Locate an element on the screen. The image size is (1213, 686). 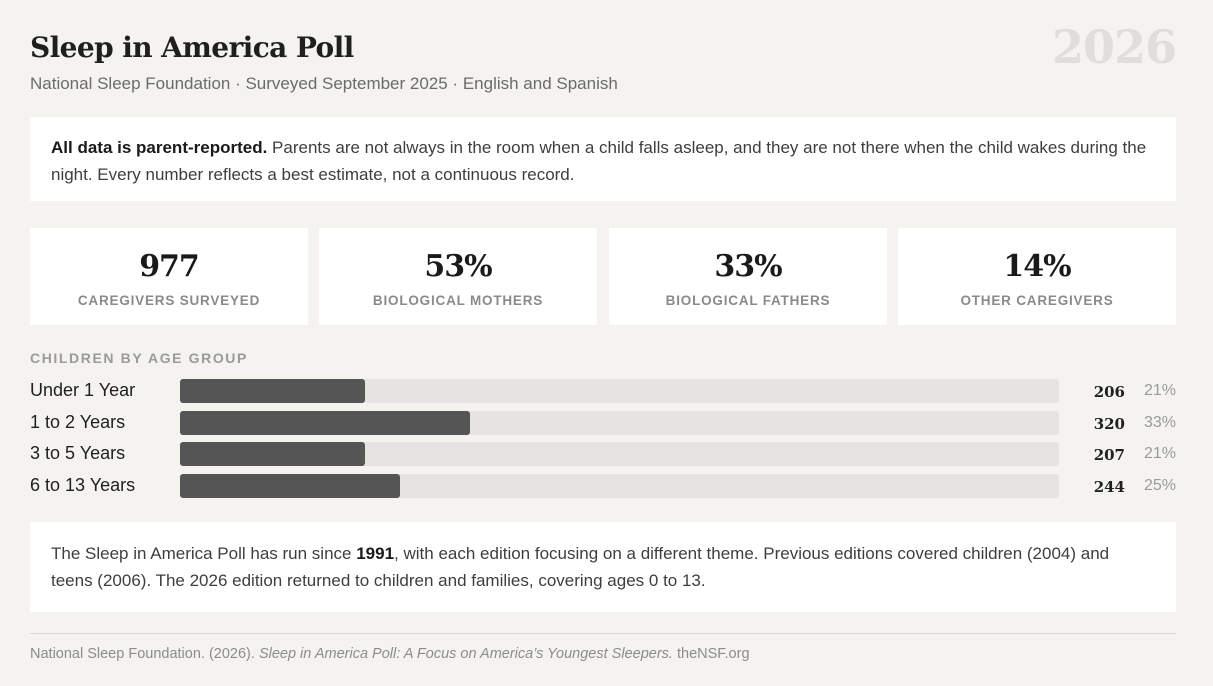
stat-card-other: 14% OTHER CAREGIVERS is located at coordinates (1037, 276).